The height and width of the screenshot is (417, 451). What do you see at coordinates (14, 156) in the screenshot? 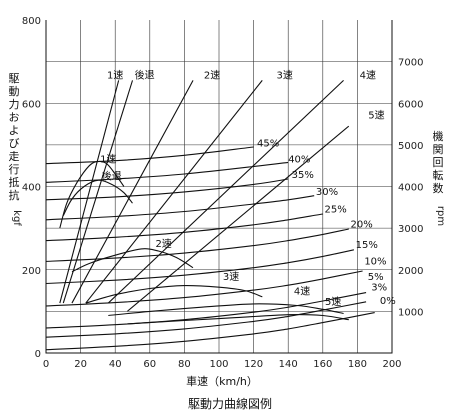
I see `y-left-label-char: 走` at bounding box center [14, 156].